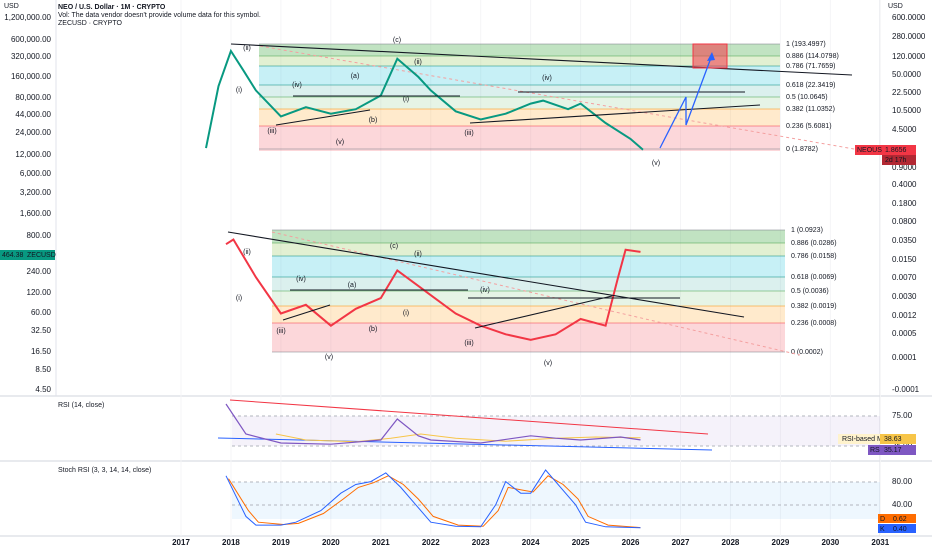  I want to click on left-axis-label: 24,000.00, so click(33, 132).